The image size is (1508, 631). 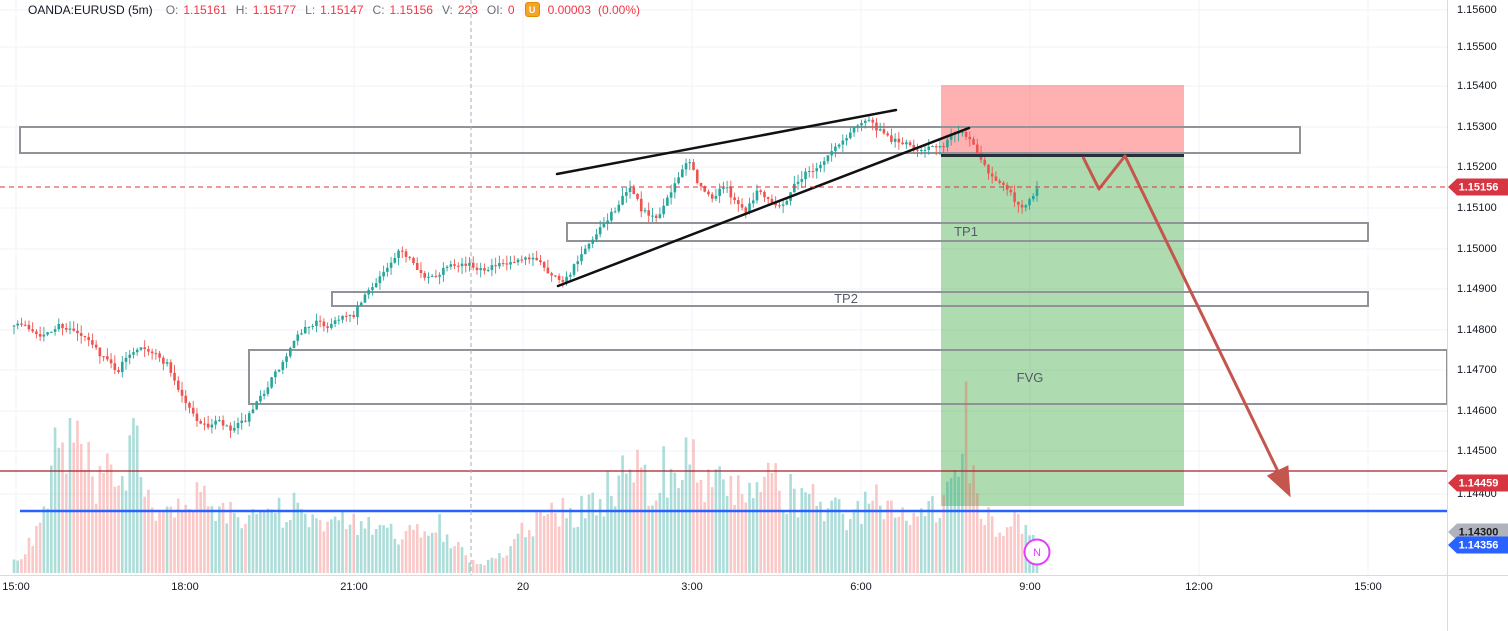 I want to click on resistance-box, so click(x=660, y=140).